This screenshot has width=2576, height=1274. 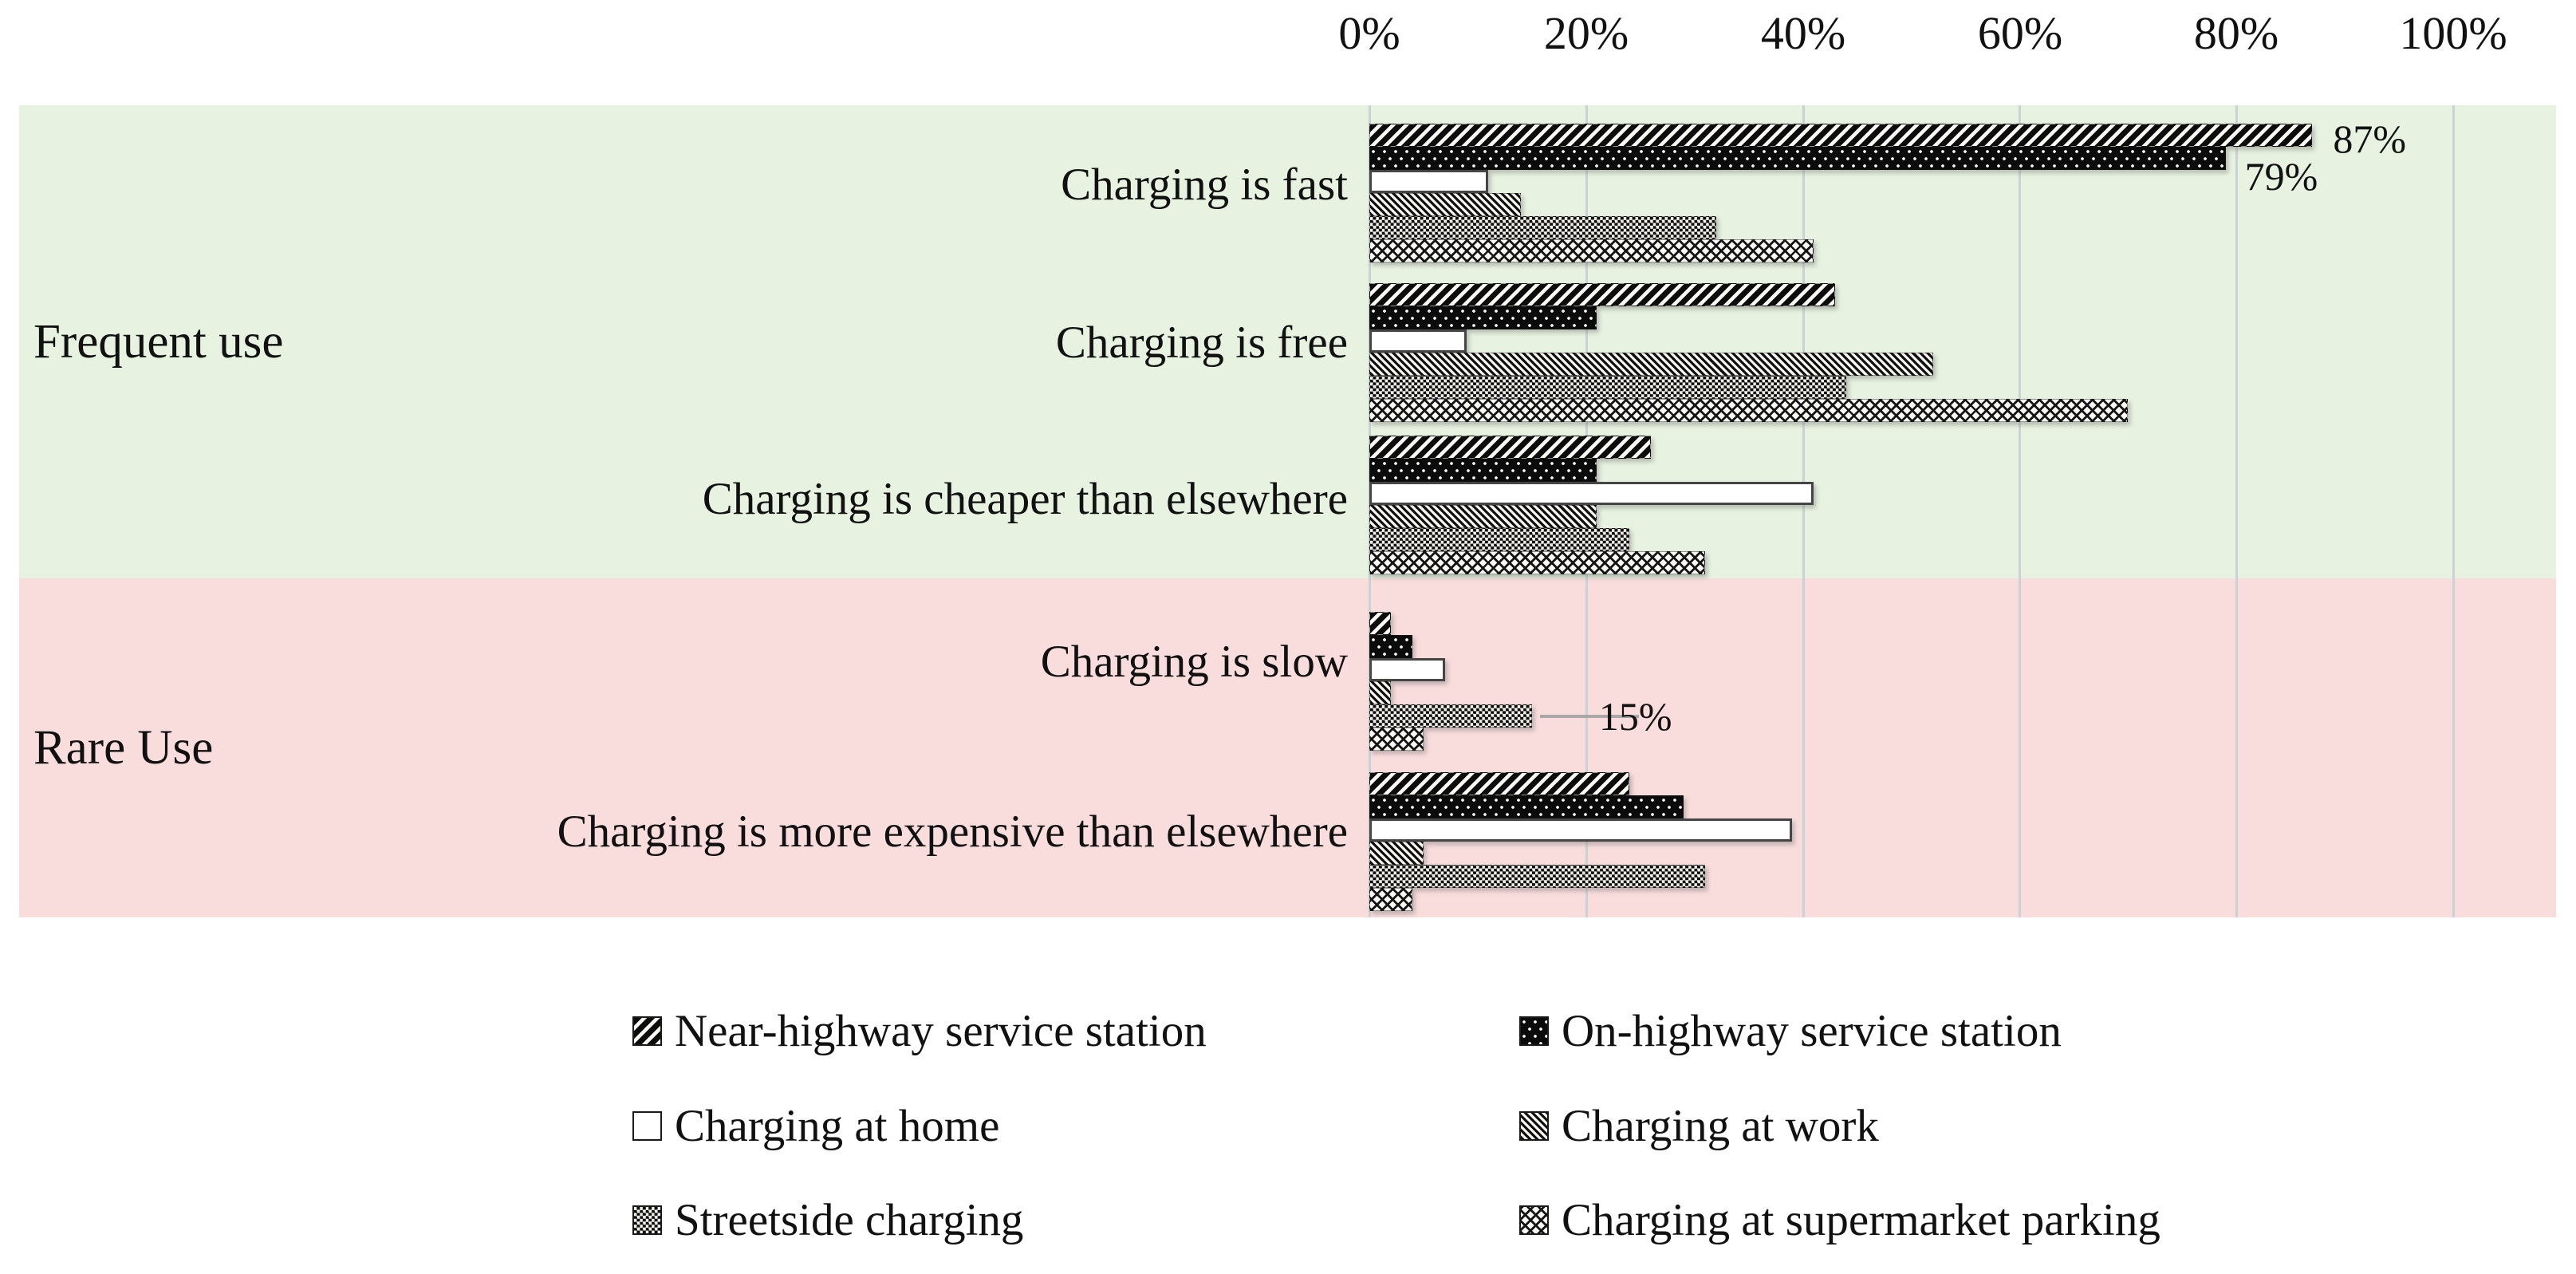 What do you see at coordinates (1651, 364) in the screenshot?
I see `bar-charging-at-work-charging-is-free` at bounding box center [1651, 364].